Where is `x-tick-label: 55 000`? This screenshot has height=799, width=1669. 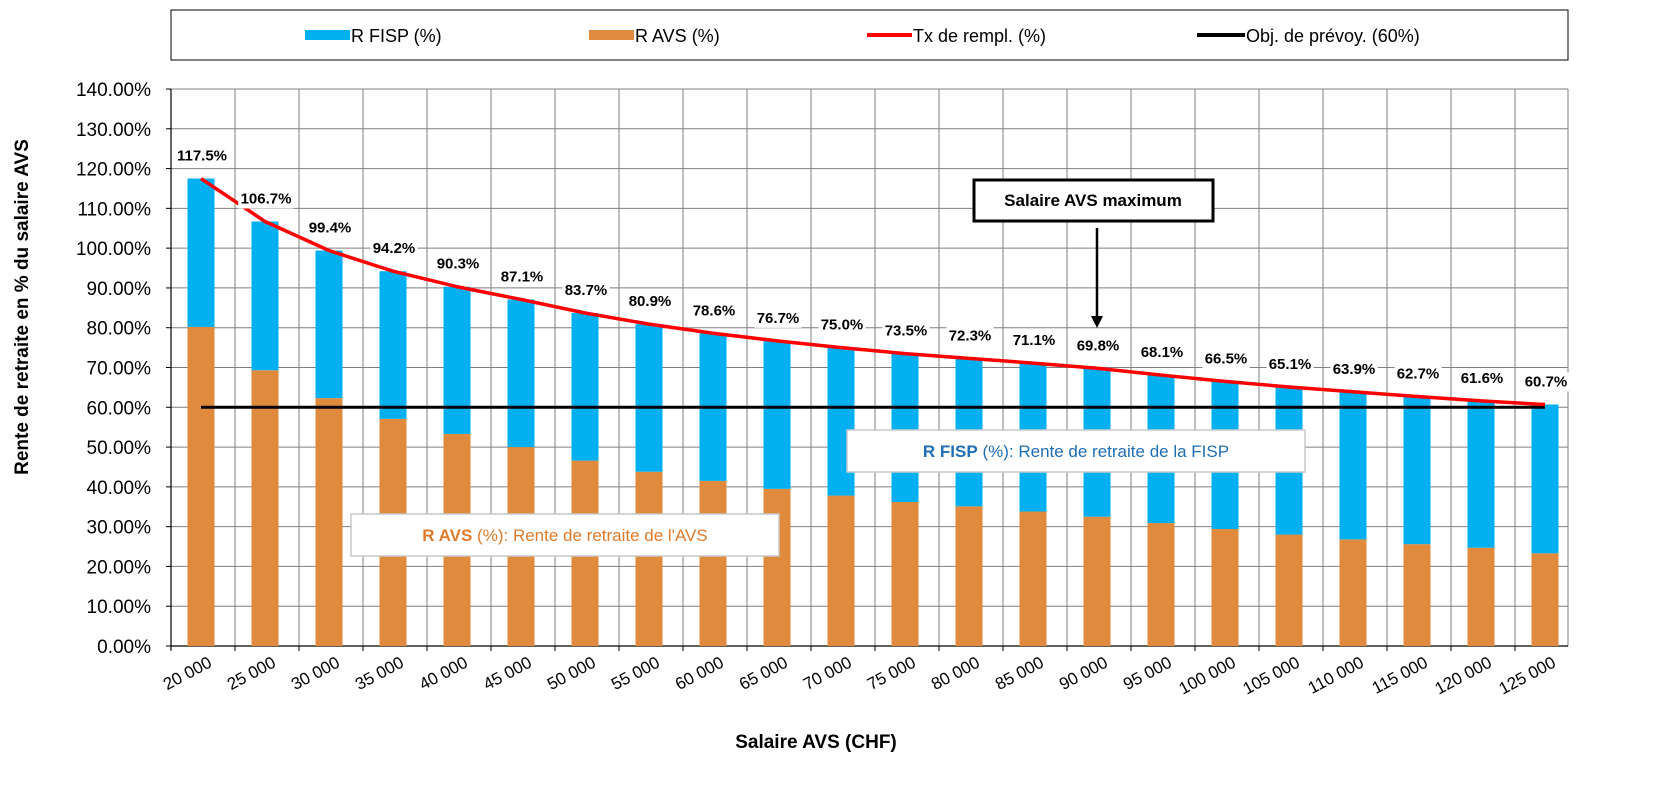
x-tick-label: 55 000 is located at coordinates (635, 673).